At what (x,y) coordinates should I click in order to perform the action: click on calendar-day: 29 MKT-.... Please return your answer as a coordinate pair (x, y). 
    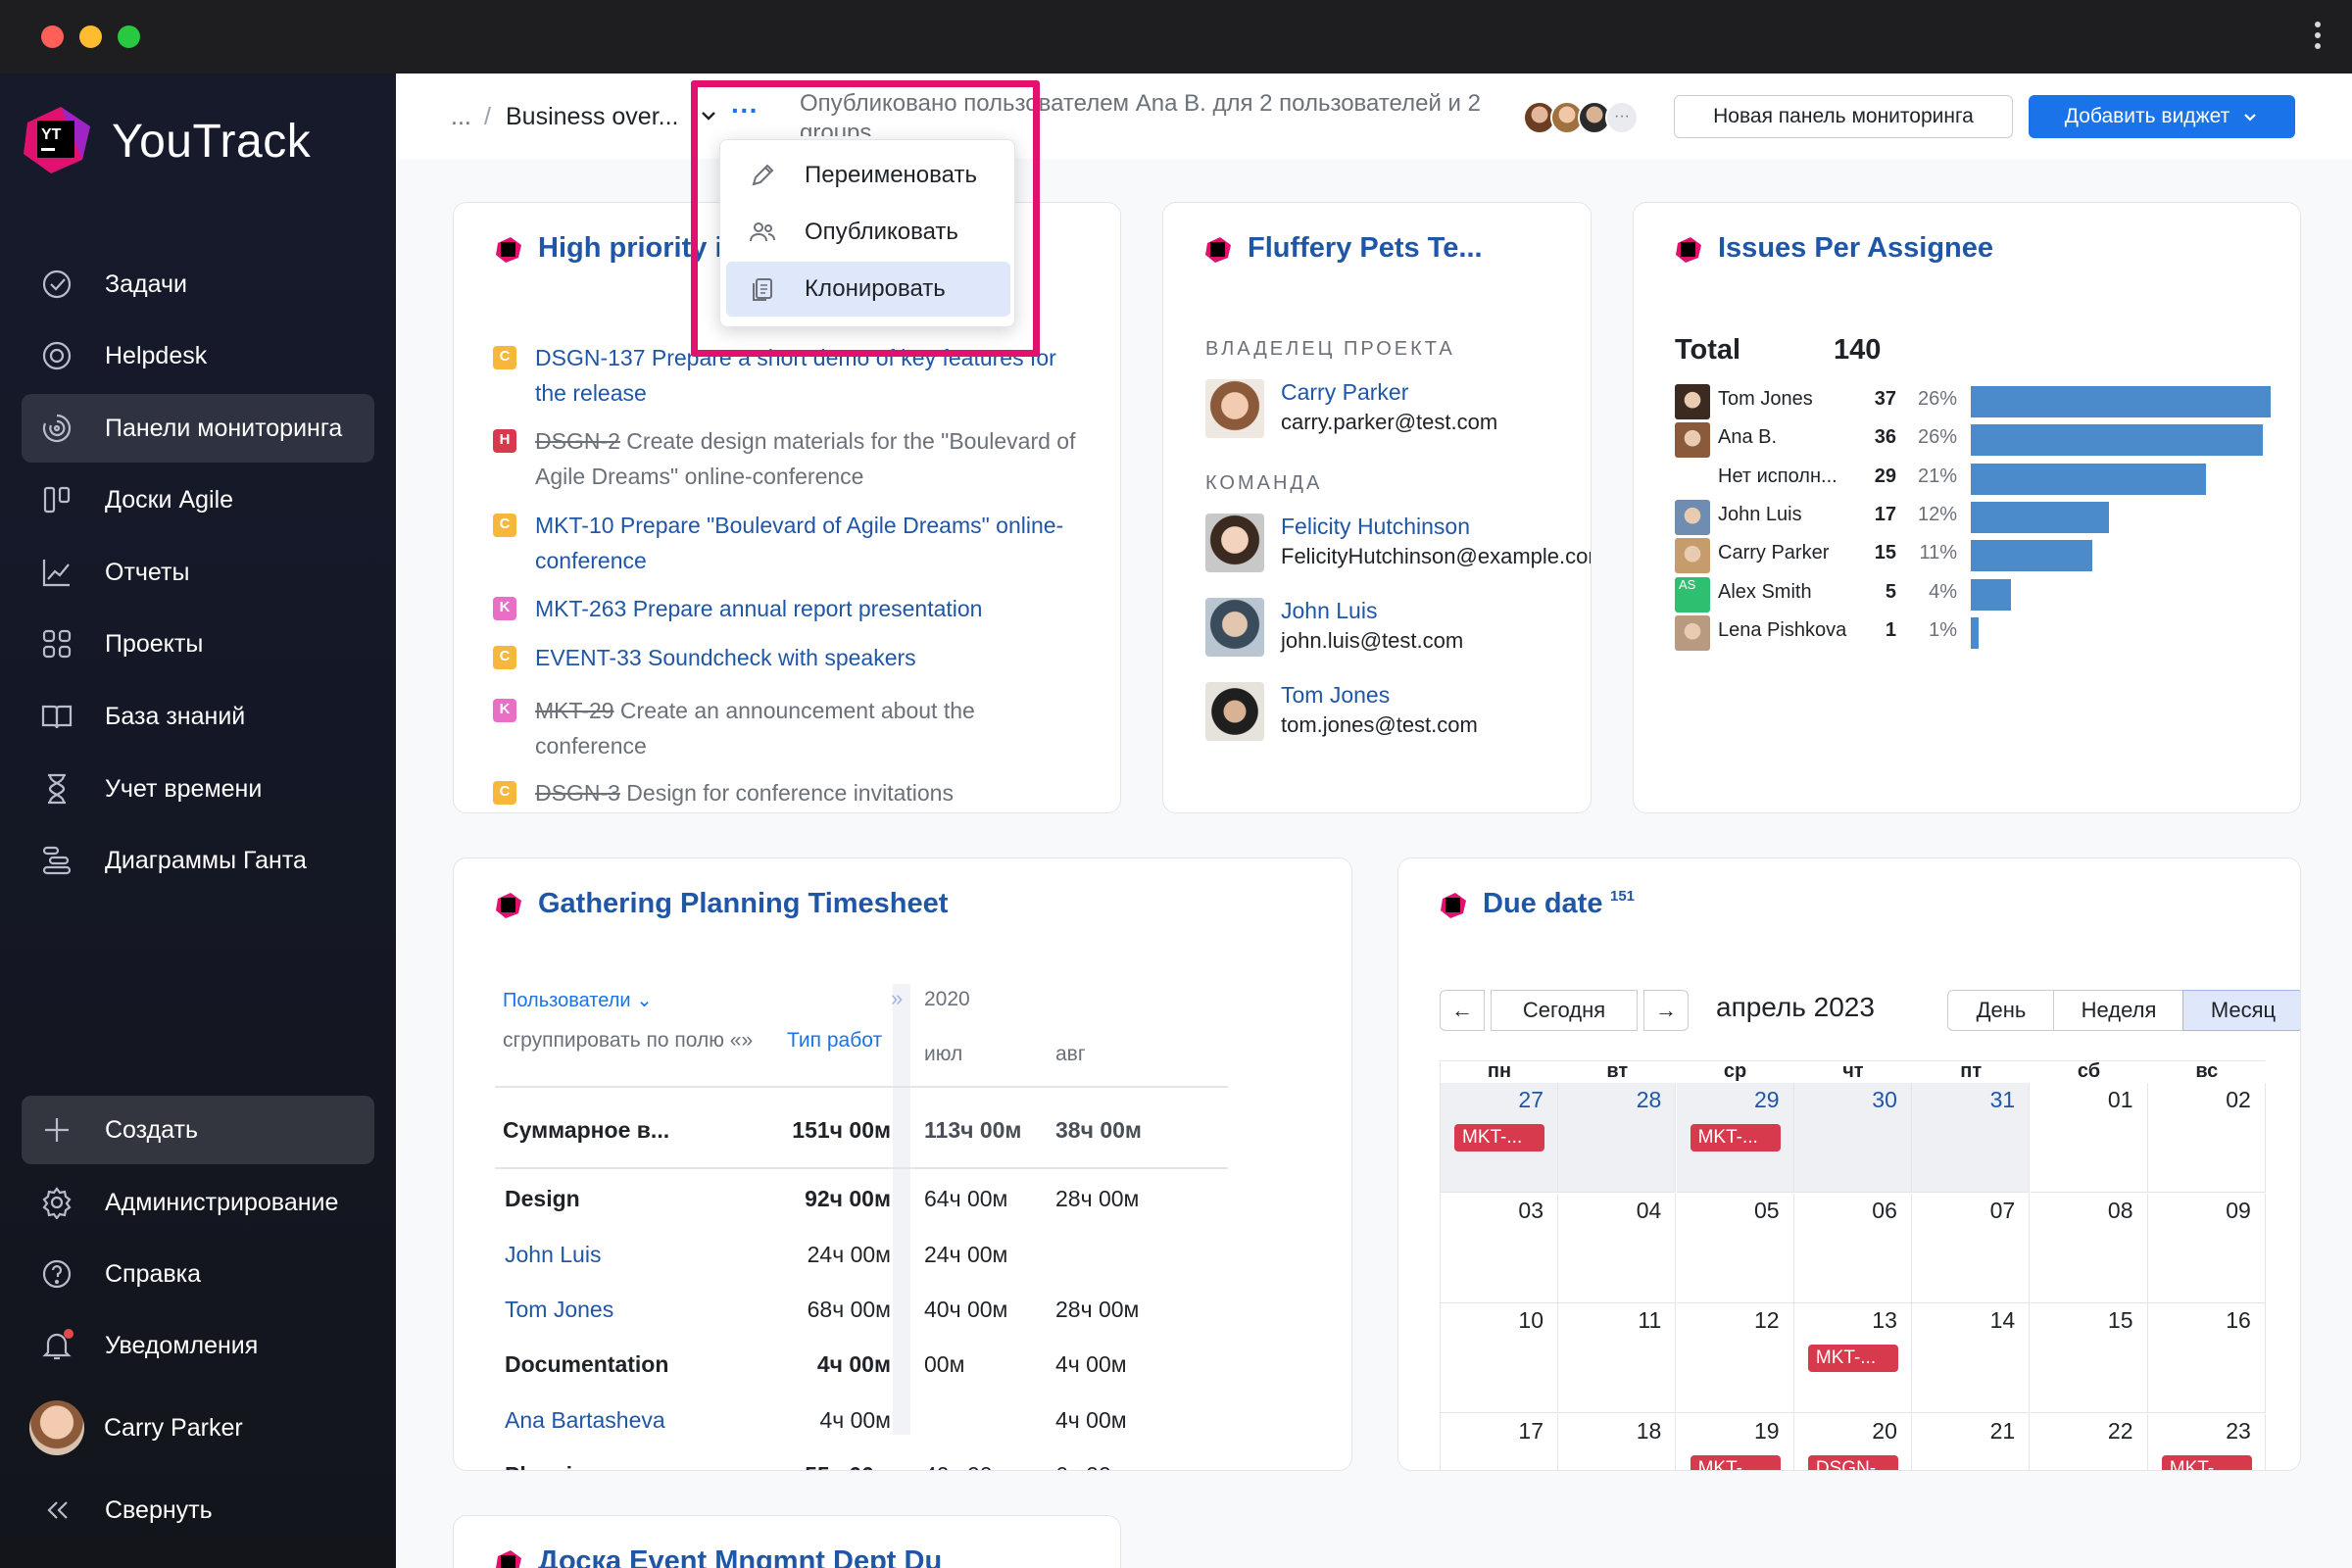
    Looking at the image, I should click on (1735, 1138).